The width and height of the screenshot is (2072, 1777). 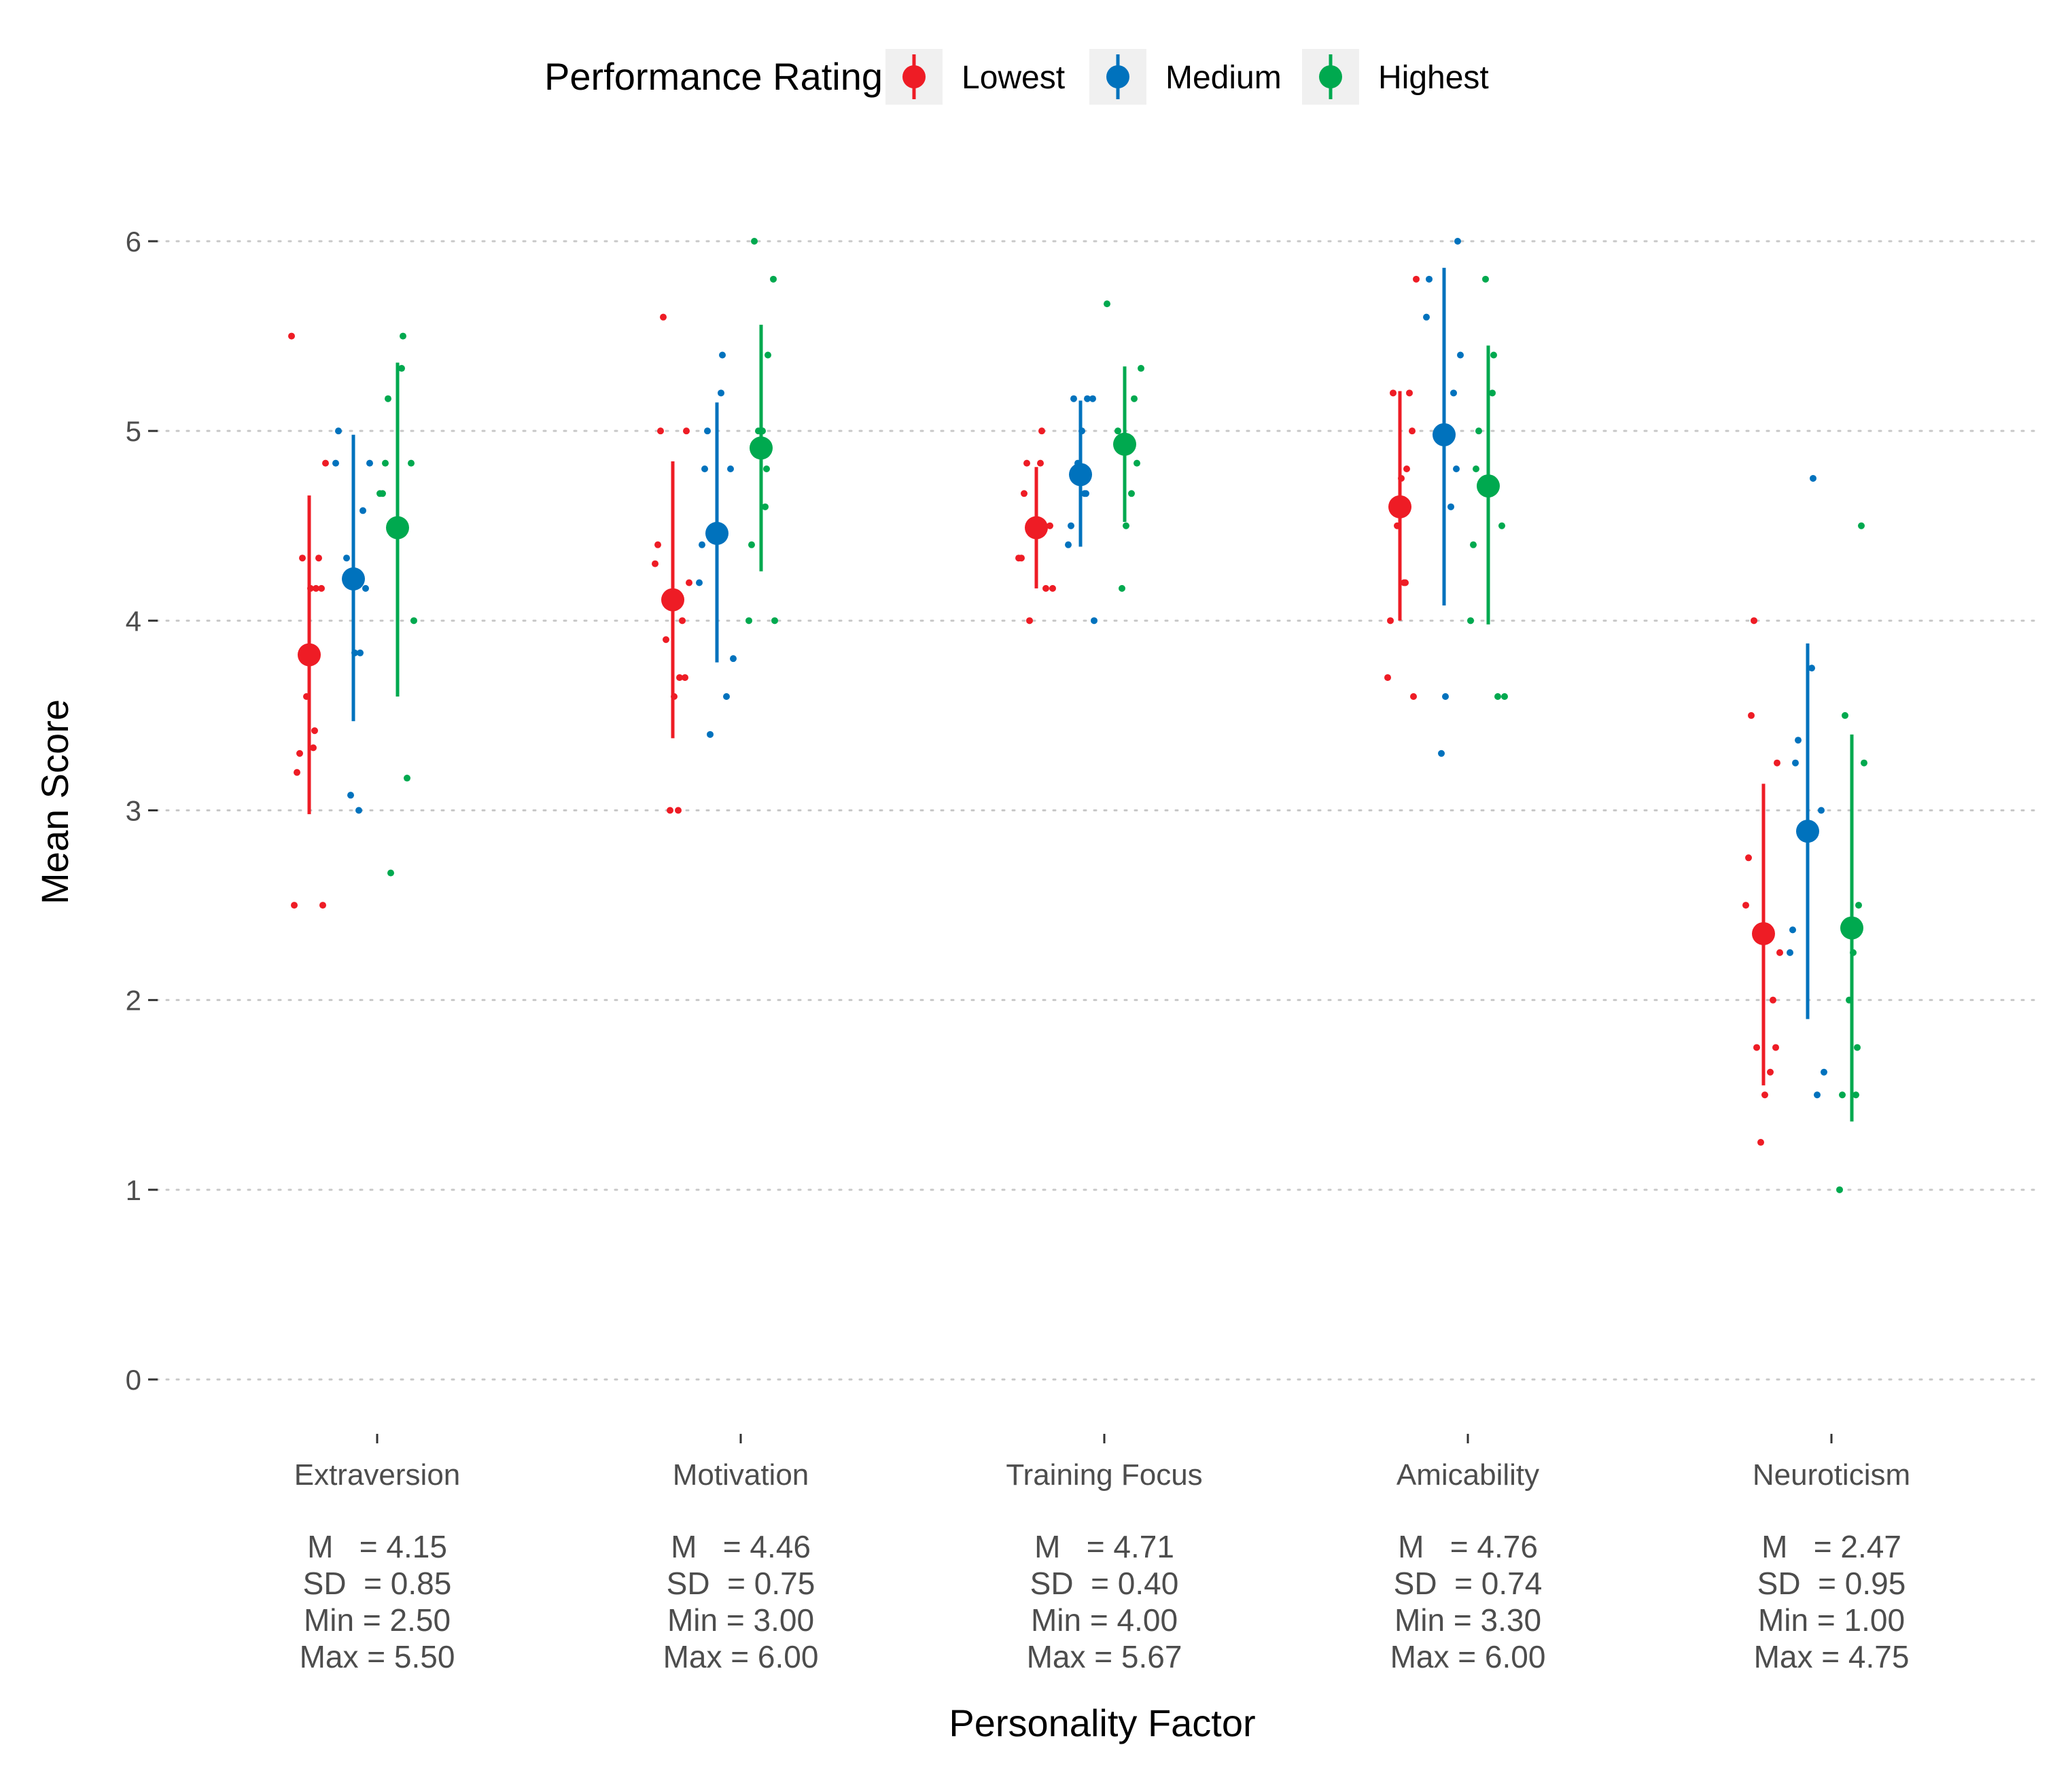 What do you see at coordinates (377, 1583) in the screenshot?
I see `stat-sd-extraversion: SD = 0.85` at bounding box center [377, 1583].